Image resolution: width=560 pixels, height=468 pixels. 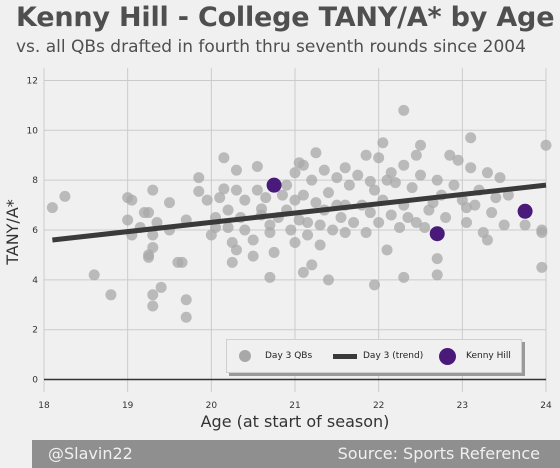 What do you see at coordinates (296, 454) in the screenshot?
I see `footer-bar: @Slavin22 Source: Sports Reference` at bounding box center [296, 454].